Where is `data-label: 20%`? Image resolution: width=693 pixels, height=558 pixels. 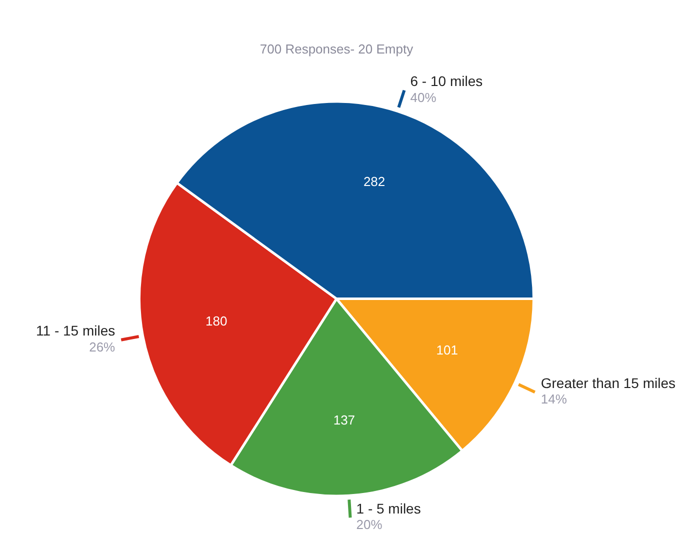
data-label: 20% is located at coordinates (369, 524).